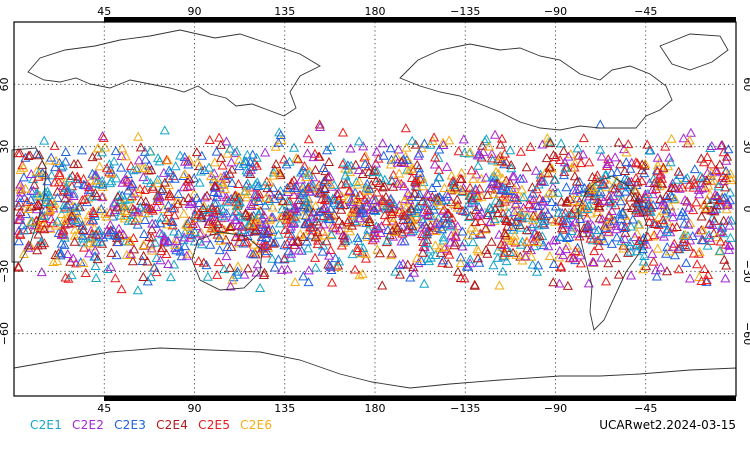 Image resolution: width=750 pixels, height=450 pixels. I want to click on top-lon-tick-label: 45, so click(104, 11).